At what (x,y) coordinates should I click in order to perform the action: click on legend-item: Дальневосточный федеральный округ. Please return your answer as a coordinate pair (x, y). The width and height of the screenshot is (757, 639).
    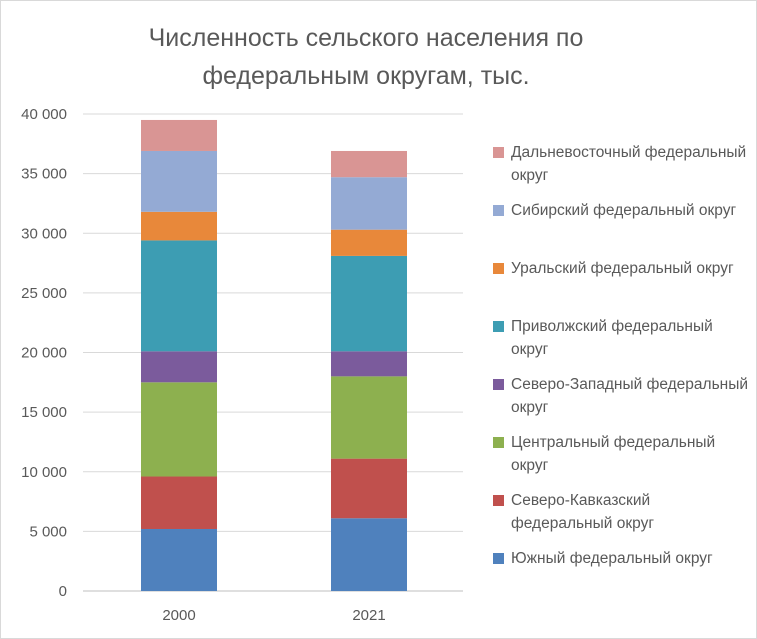
    Looking at the image, I should click on (624, 170).